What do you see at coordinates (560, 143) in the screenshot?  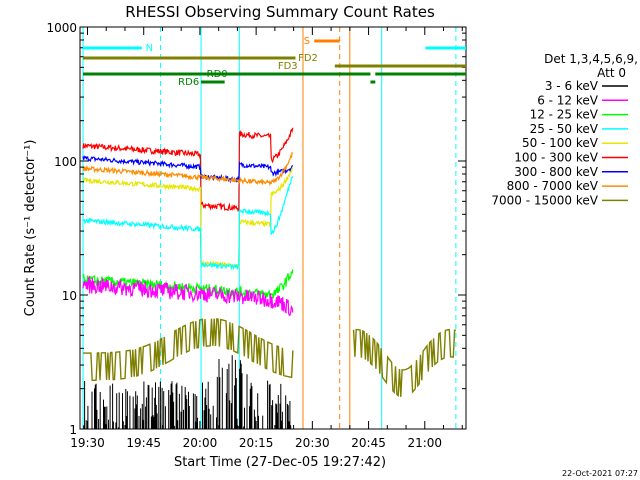 I see `legend-label: 50 - 100 keV` at bounding box center [560, 143].